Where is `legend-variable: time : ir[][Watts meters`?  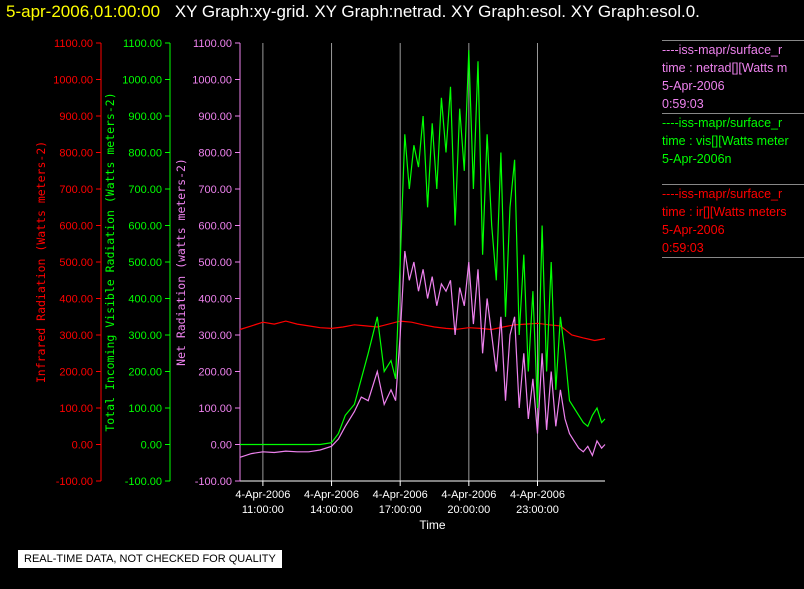
legend-variable: time : ir[][Watts meters is located at coordinates (724, 212).